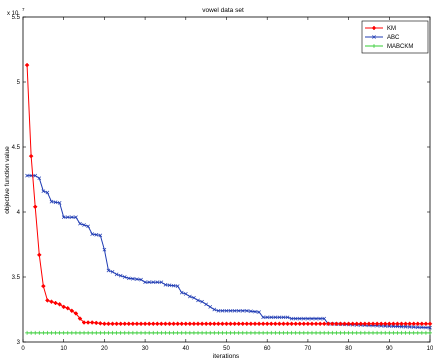  What do you see at coordinates (228, 332) in the screenshot?
I see `series-mabckm` at bounding box center [228, 332].